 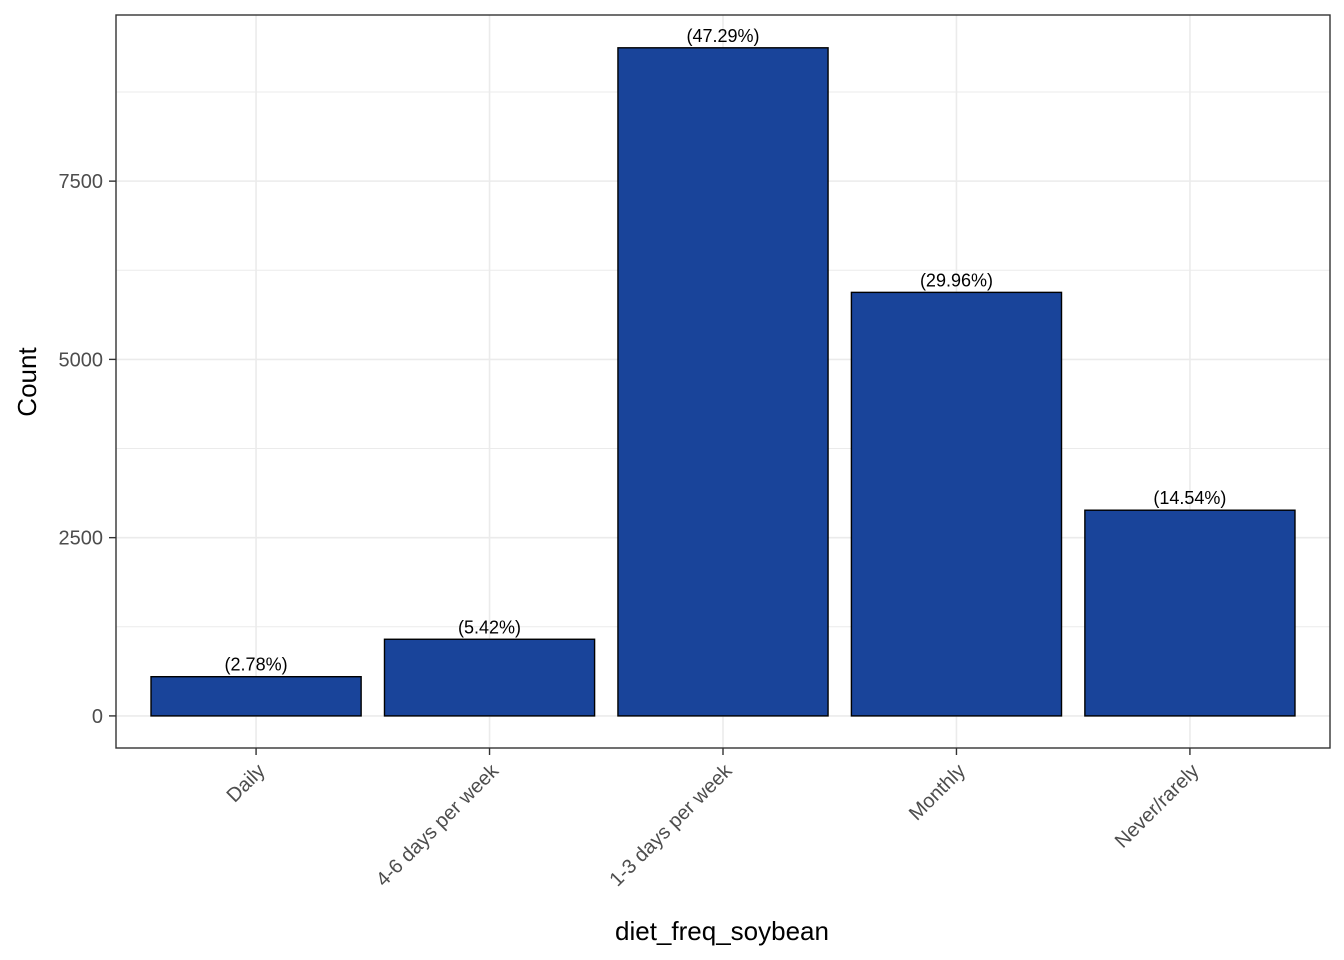 What do you see at coordinates (438, 825) in the screenshot?
I see `x-tick-label: 4-6 days per week` at bounding box center [438, 825].